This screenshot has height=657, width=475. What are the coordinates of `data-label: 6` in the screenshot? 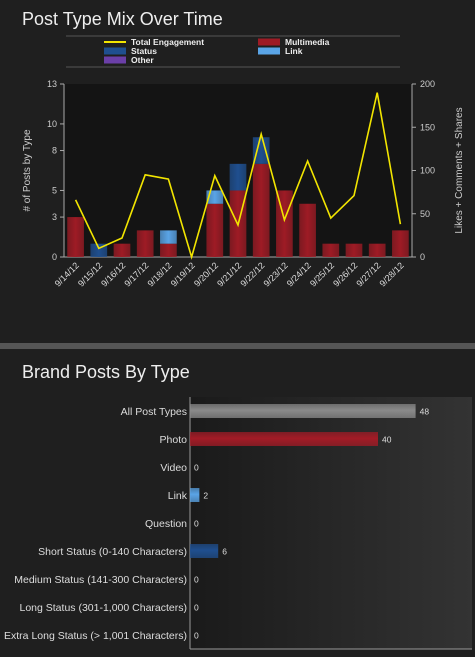 It's located at (224, 552).